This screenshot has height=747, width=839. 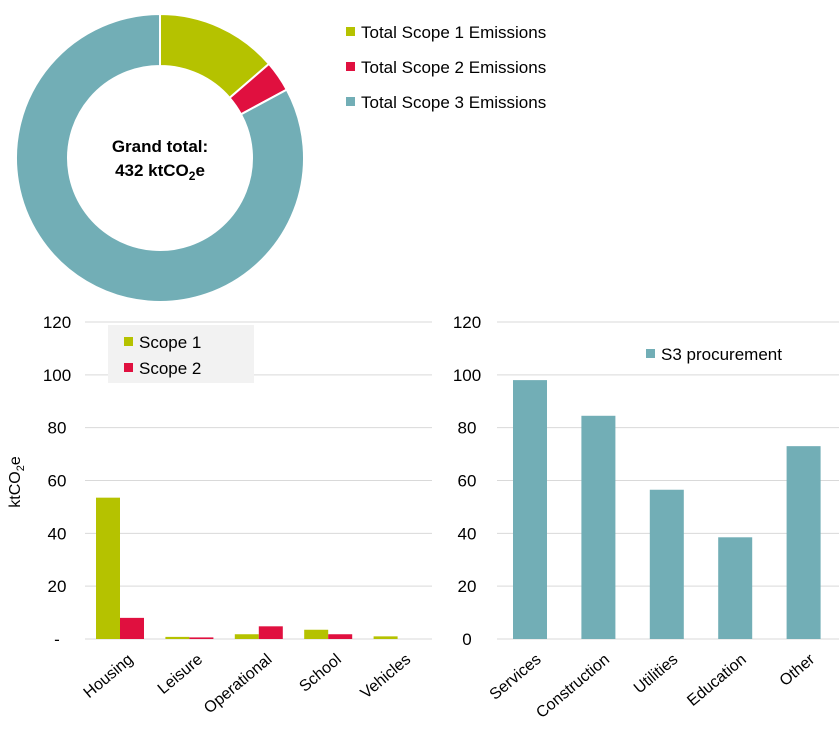 What do you see at coordinates (350, 101) in the screenshot?
I see `legend-swatch-scope3` at bounding box center [350, 101].